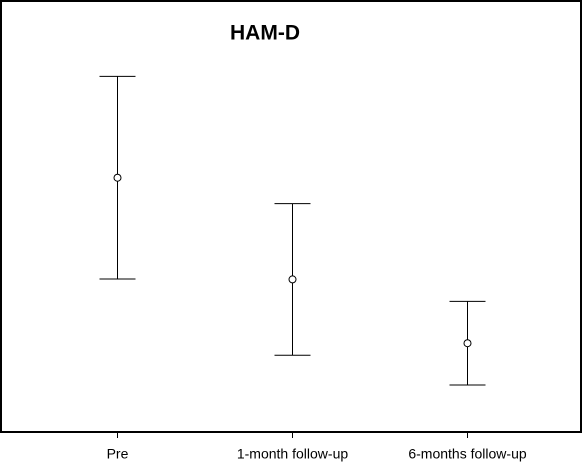  What do you see at coordinates (467, 454) in the screenshot?
I see `x-tick-label: 6-months follow-up` at bounding box center [467, 454].